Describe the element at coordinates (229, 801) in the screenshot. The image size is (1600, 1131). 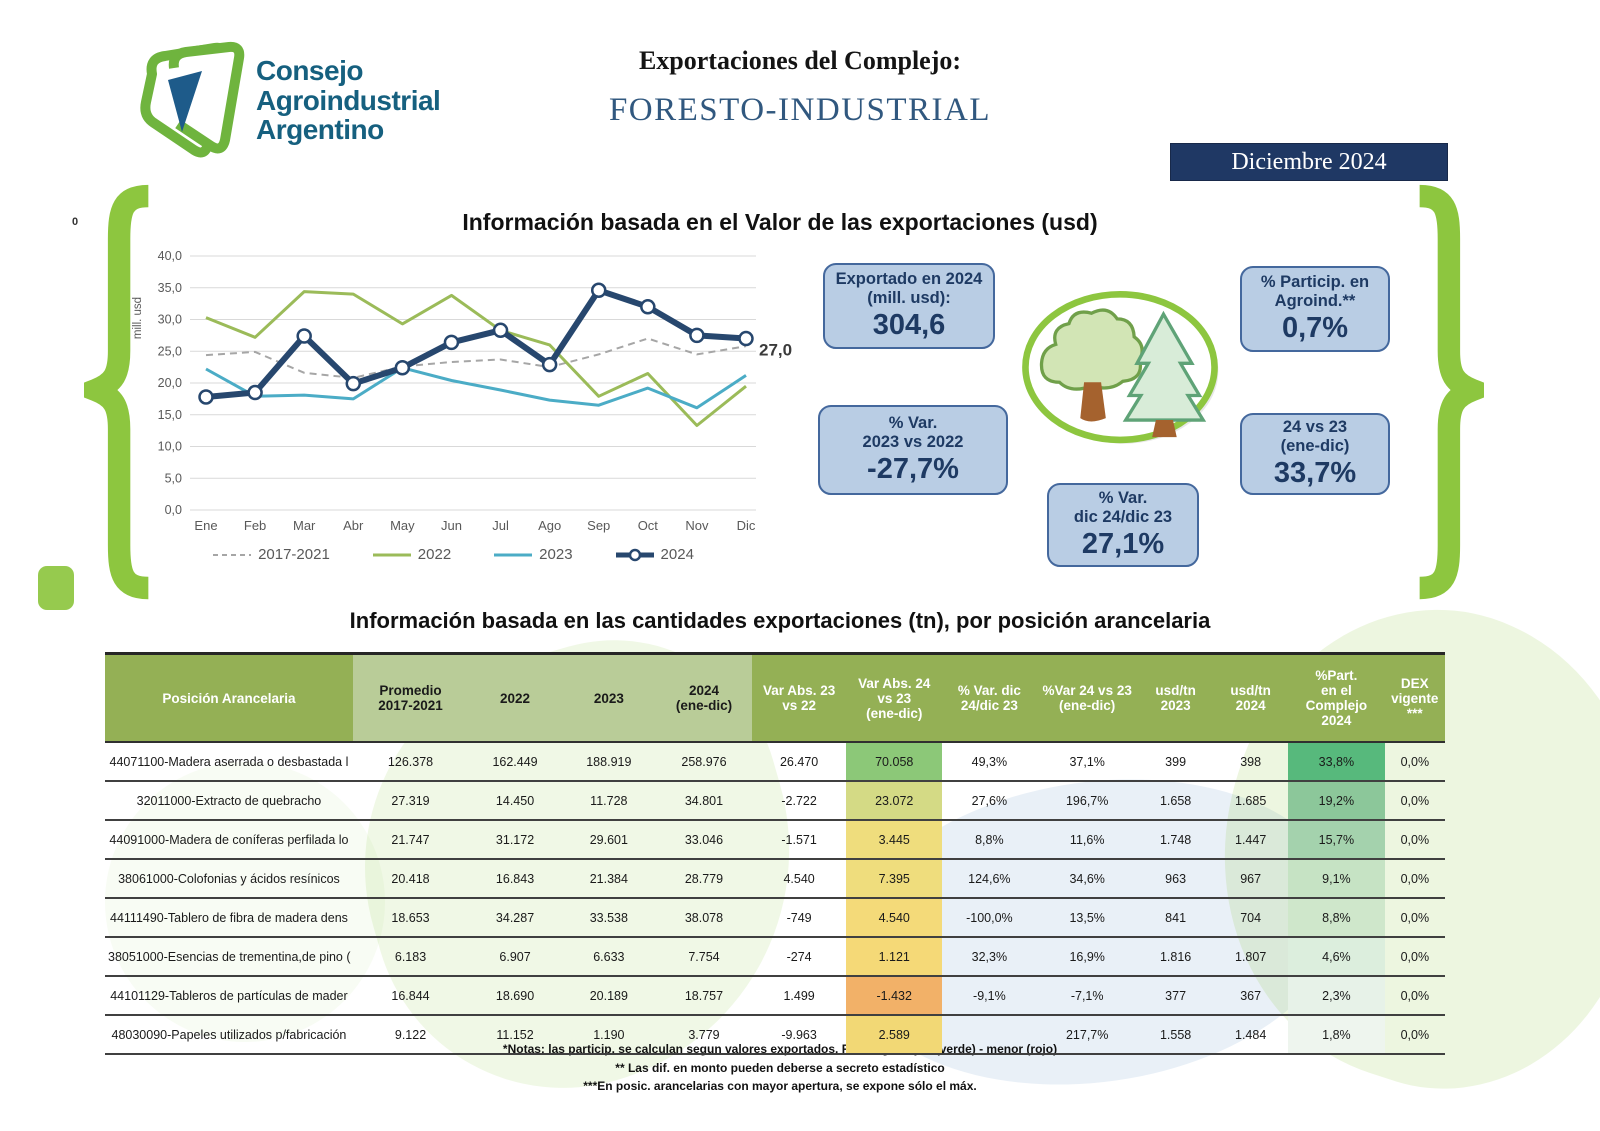
I see `cell-posicion-arancelaria: 32011000-Extracto de quebracho` at that location.